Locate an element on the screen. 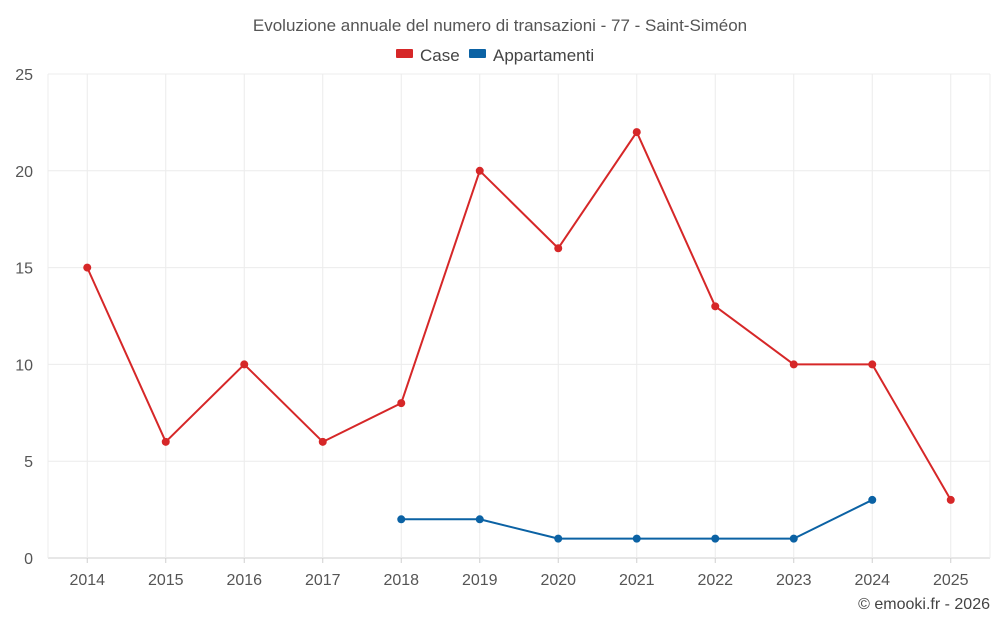 This screenshot has height=625, width=1000. data-point-case-2021 is located at coordinates (636, 132).